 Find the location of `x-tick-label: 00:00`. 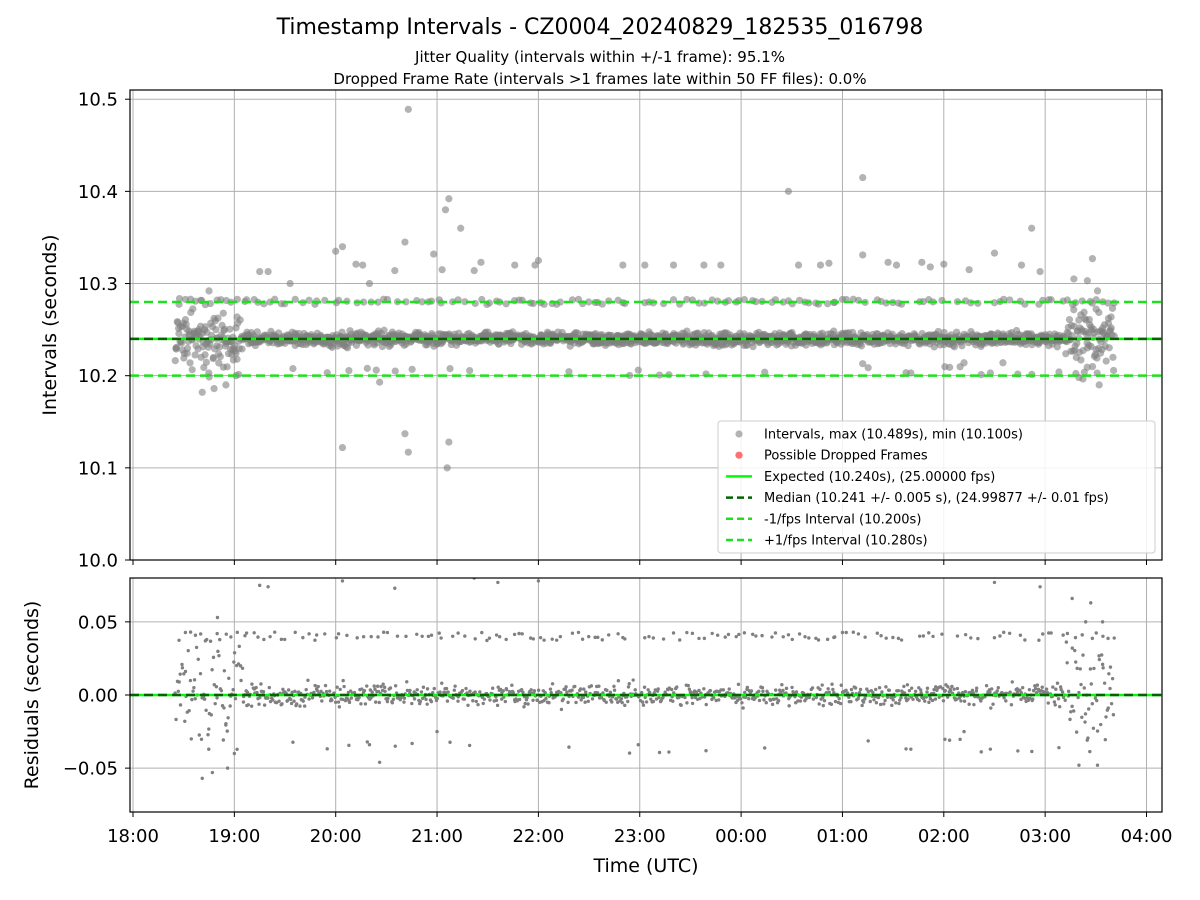

x-tick-label: 00:00 is located at coordinates (741, 836).